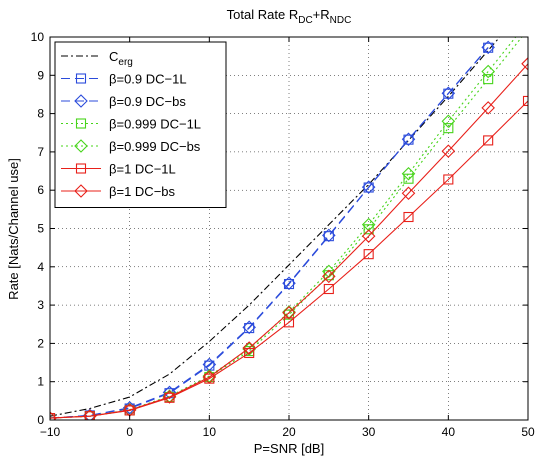 The width and height of the screenshot is (550, 461). Describe the element at coordinates (341, 20) in the screenshot. I see `title-sub-ndc: NDC` at that location.